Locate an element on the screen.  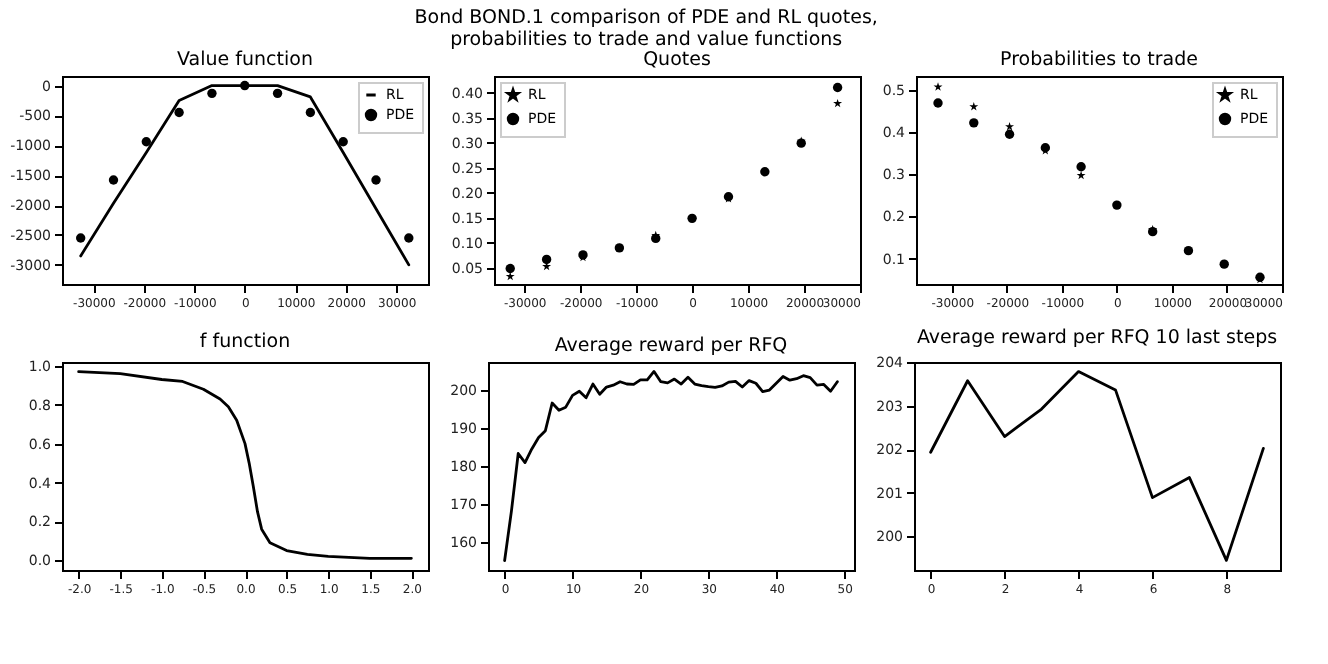
chart-title: Average reward per RFQ 10 last steps is located at coordinates (1097, 338).